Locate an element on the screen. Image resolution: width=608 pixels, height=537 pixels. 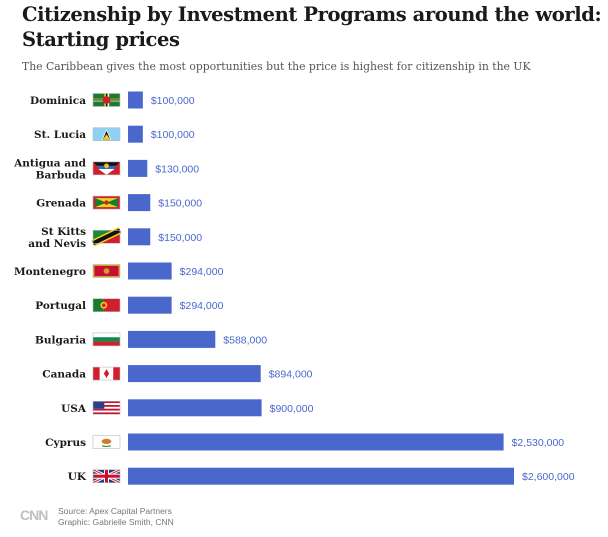
bar-row-montenegro: Montenegro $294,000 is located at coordinates (119, 271).